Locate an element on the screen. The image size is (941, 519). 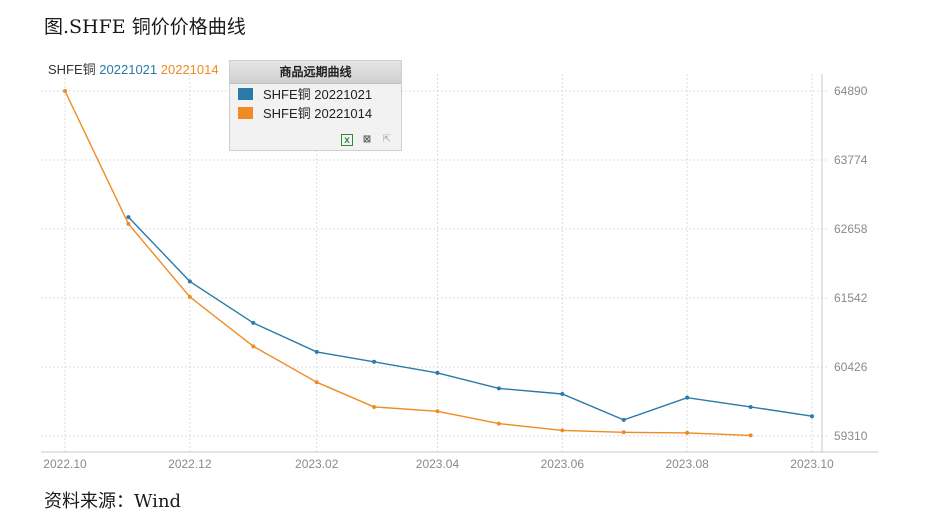
y-tick-label: 60426 is located at coordinates (851, 367).